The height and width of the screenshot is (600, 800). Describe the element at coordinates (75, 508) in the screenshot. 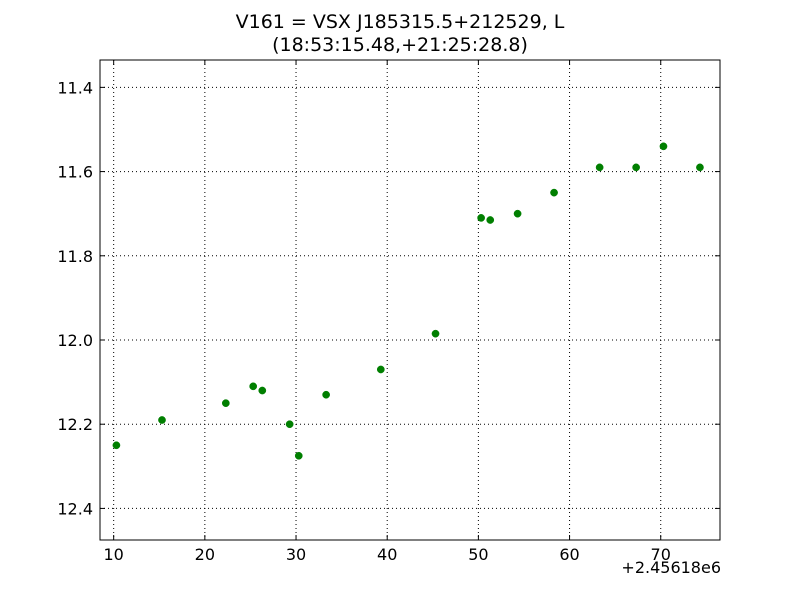

I see `y-tick-label: 12.4` at that location.